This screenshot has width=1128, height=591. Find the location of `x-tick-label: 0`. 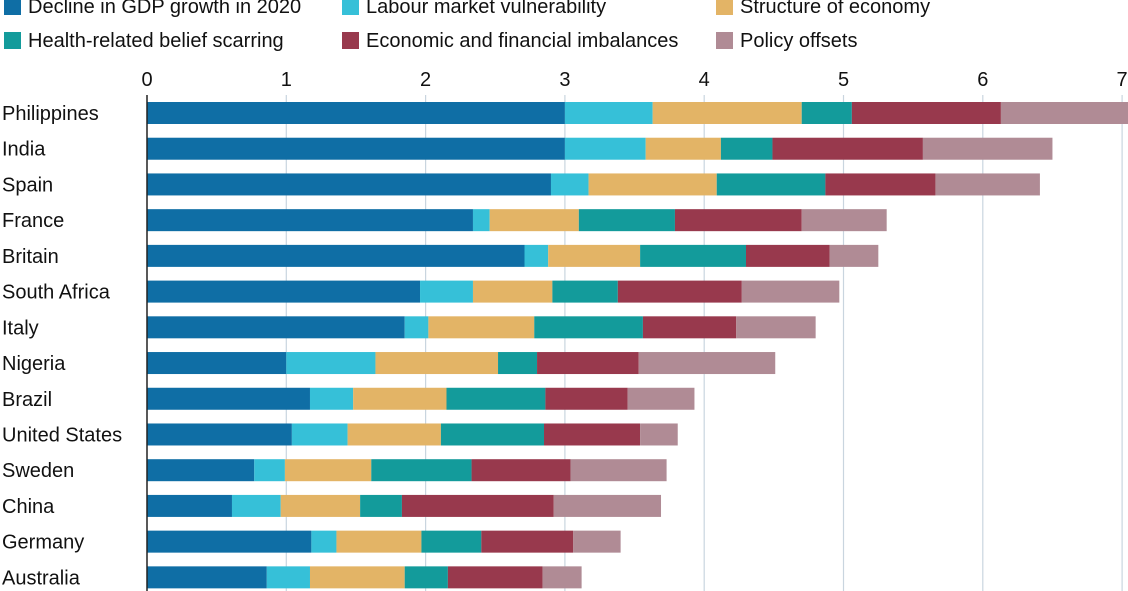

x-tick-label: 0 is located at coordinates (146, 80).